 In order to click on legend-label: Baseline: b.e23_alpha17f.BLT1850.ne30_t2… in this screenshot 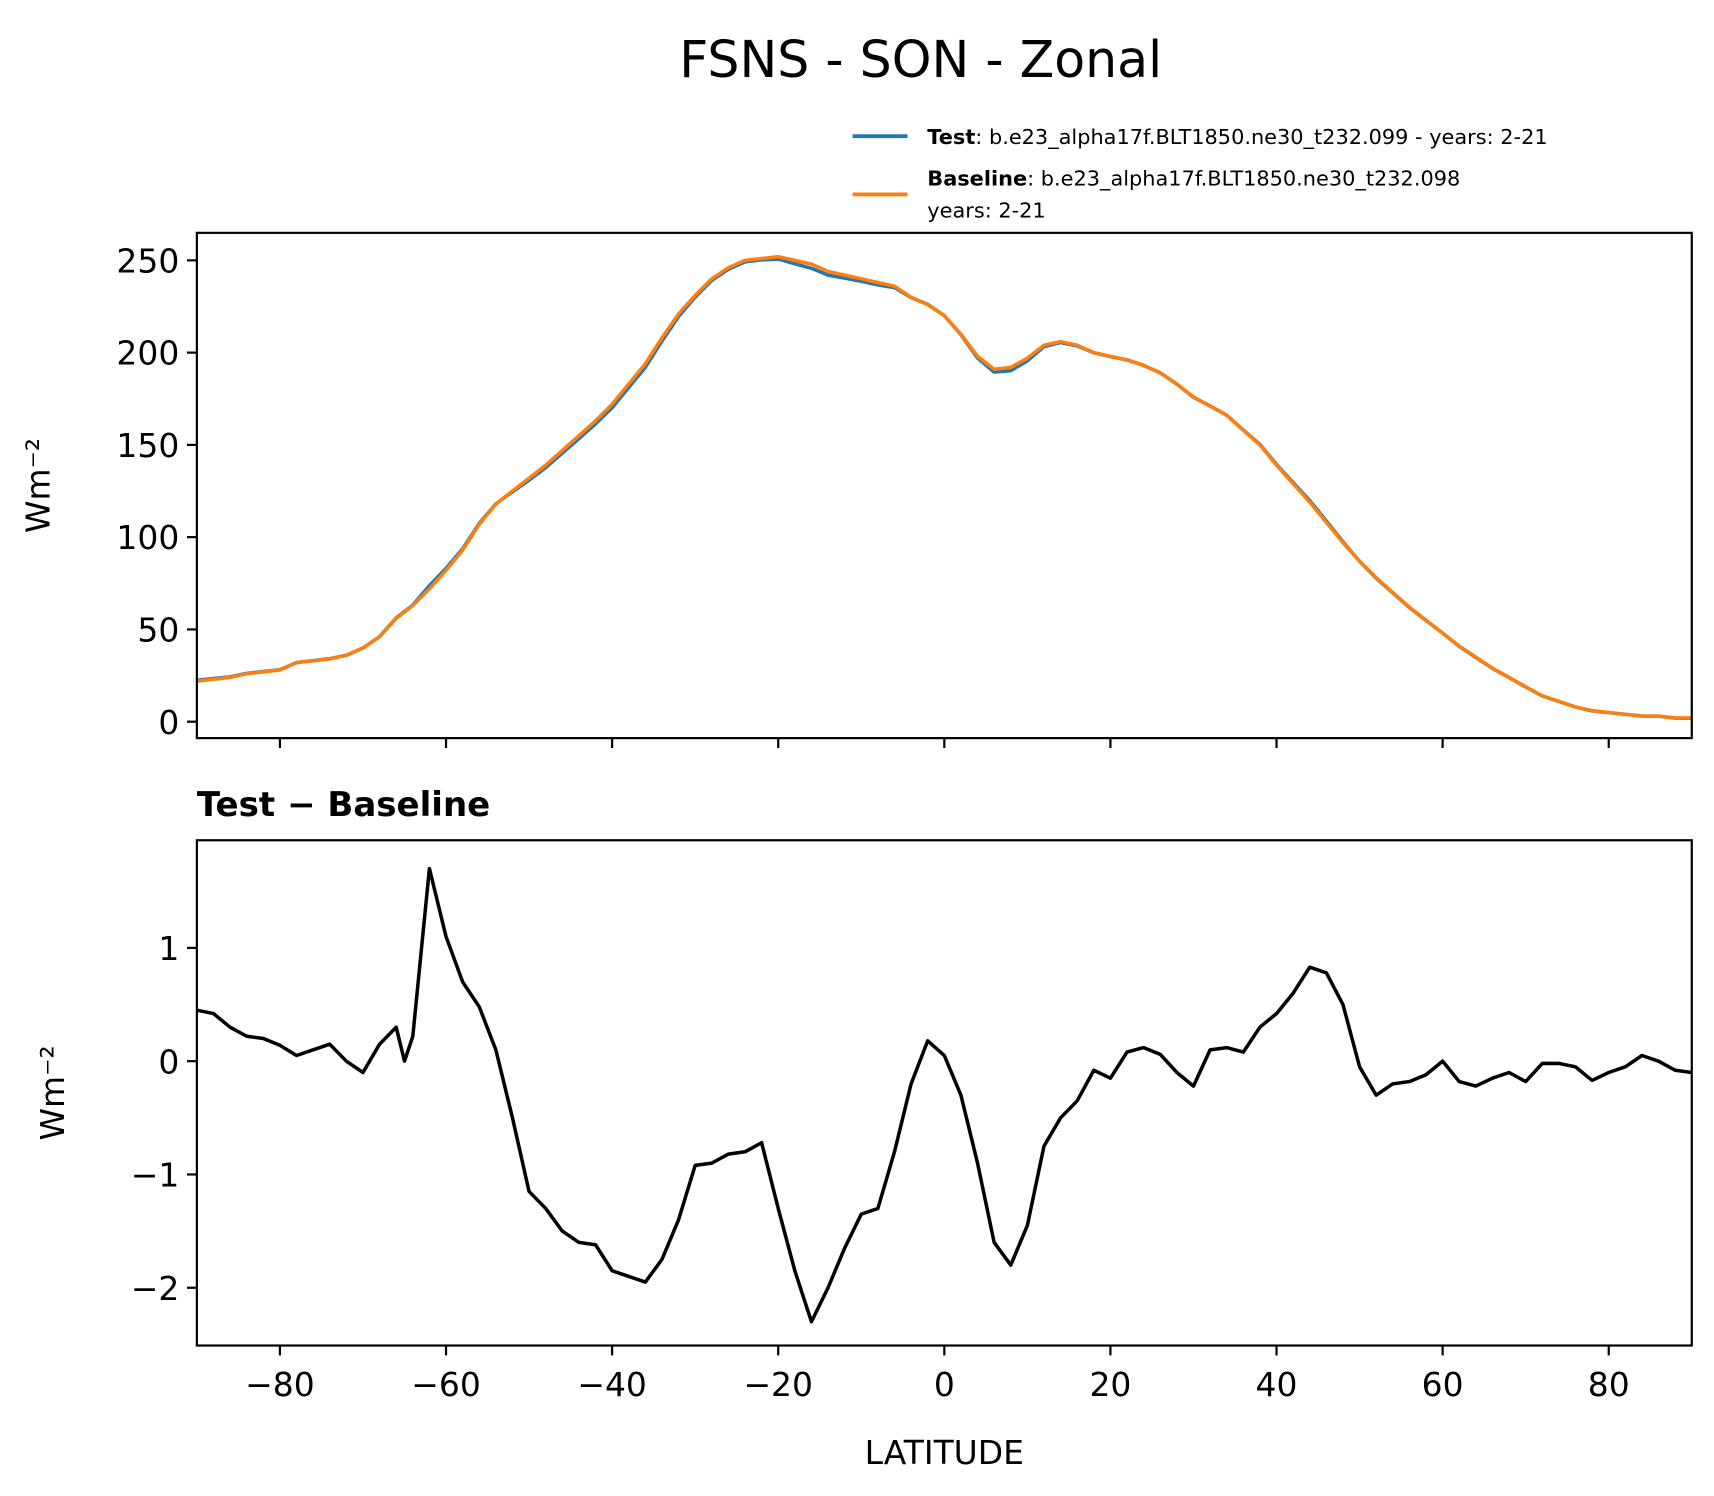, I will do `click(1193, 179)`.